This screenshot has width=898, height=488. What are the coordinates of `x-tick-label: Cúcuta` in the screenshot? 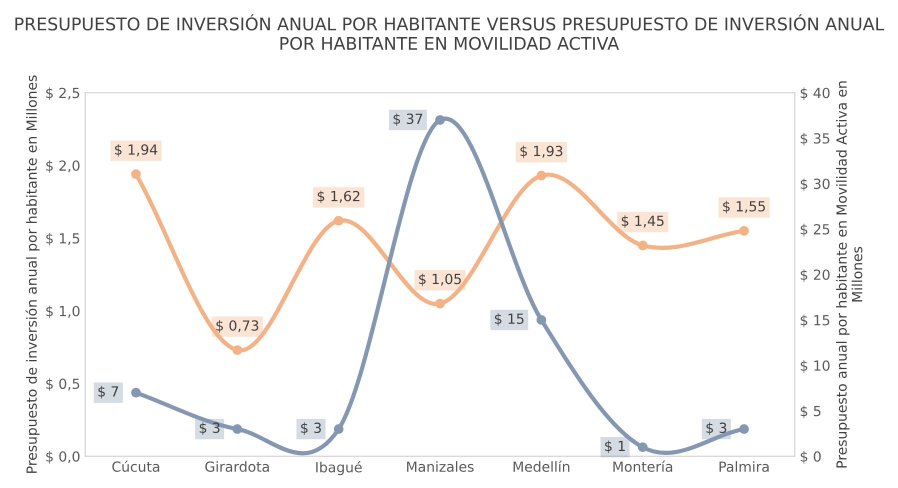 It's located at (136, 466).